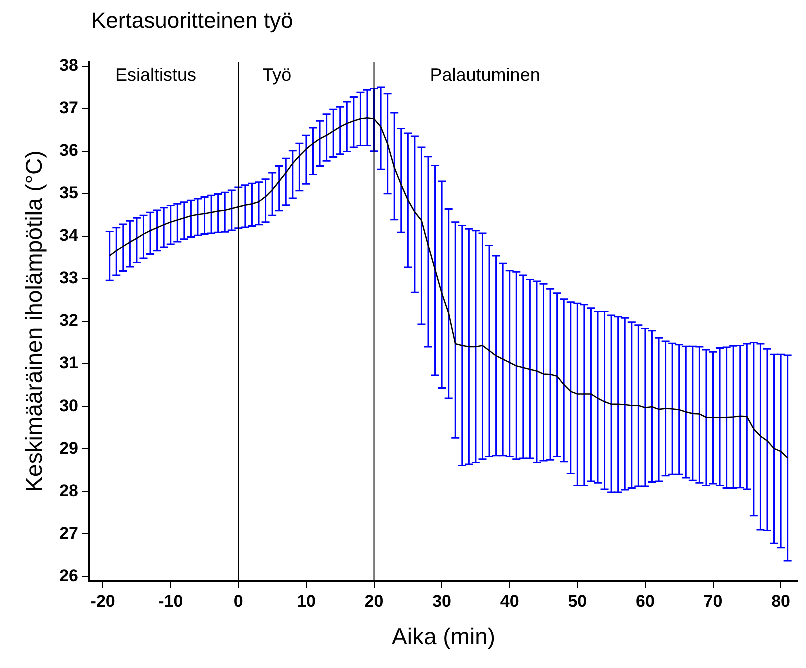 This screenshot has width=806, height=668. I want to click on x-tick-label: 80, so click(781, 601).